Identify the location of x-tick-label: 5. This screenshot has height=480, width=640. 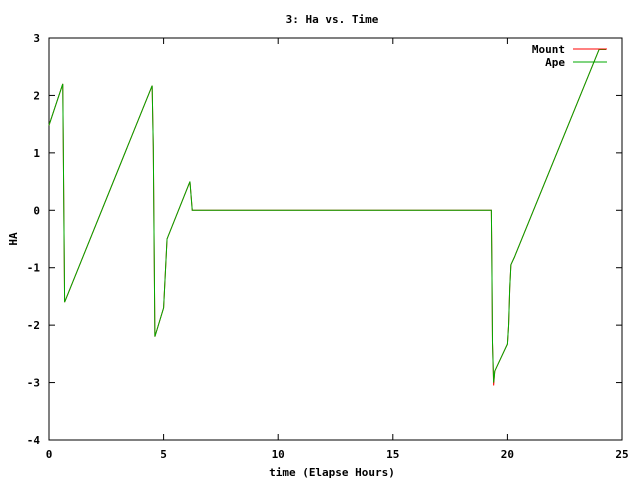
(163, 454).